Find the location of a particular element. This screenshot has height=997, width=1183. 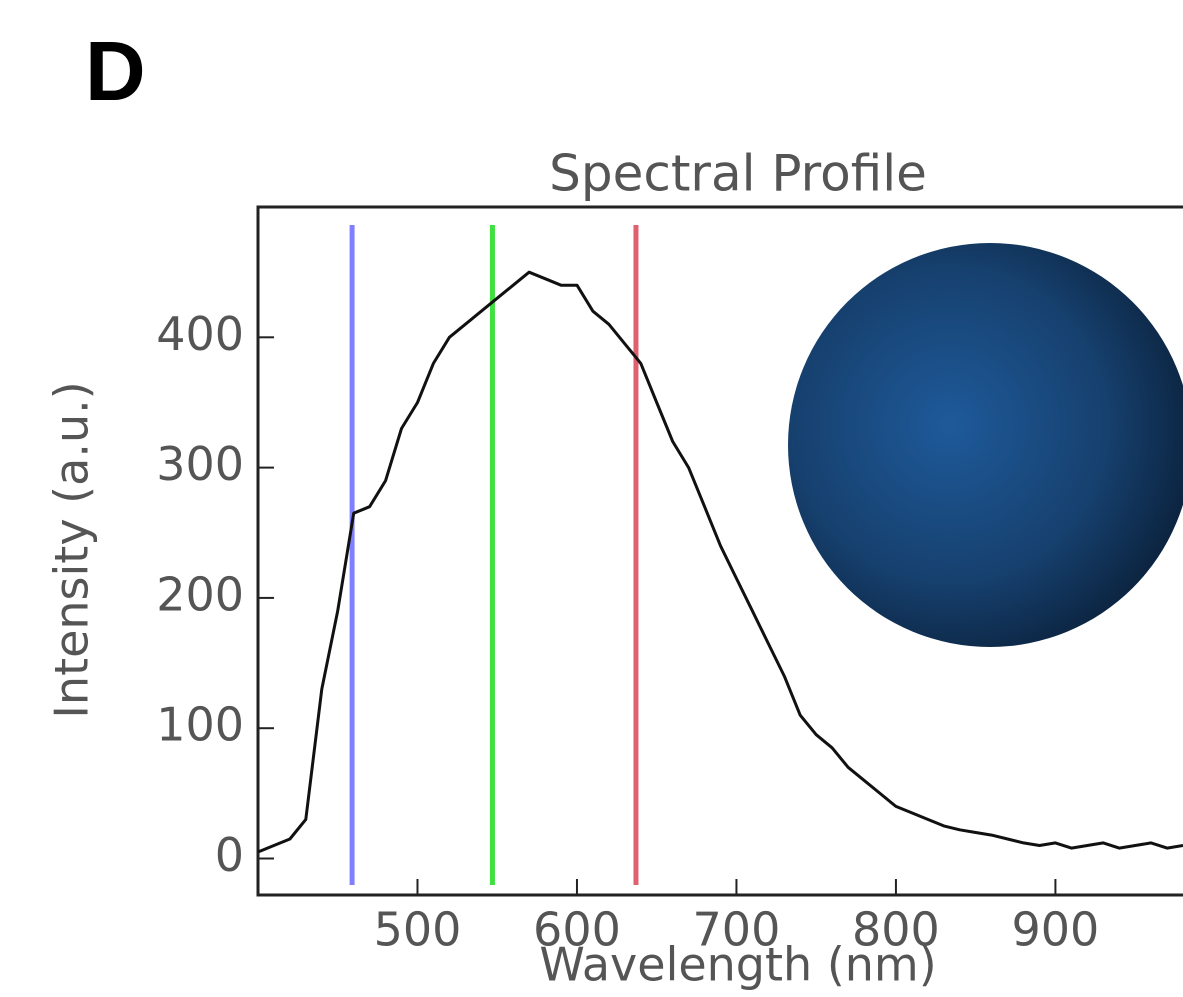

x-tick-label: 500 is located at coordinates (418, 930).